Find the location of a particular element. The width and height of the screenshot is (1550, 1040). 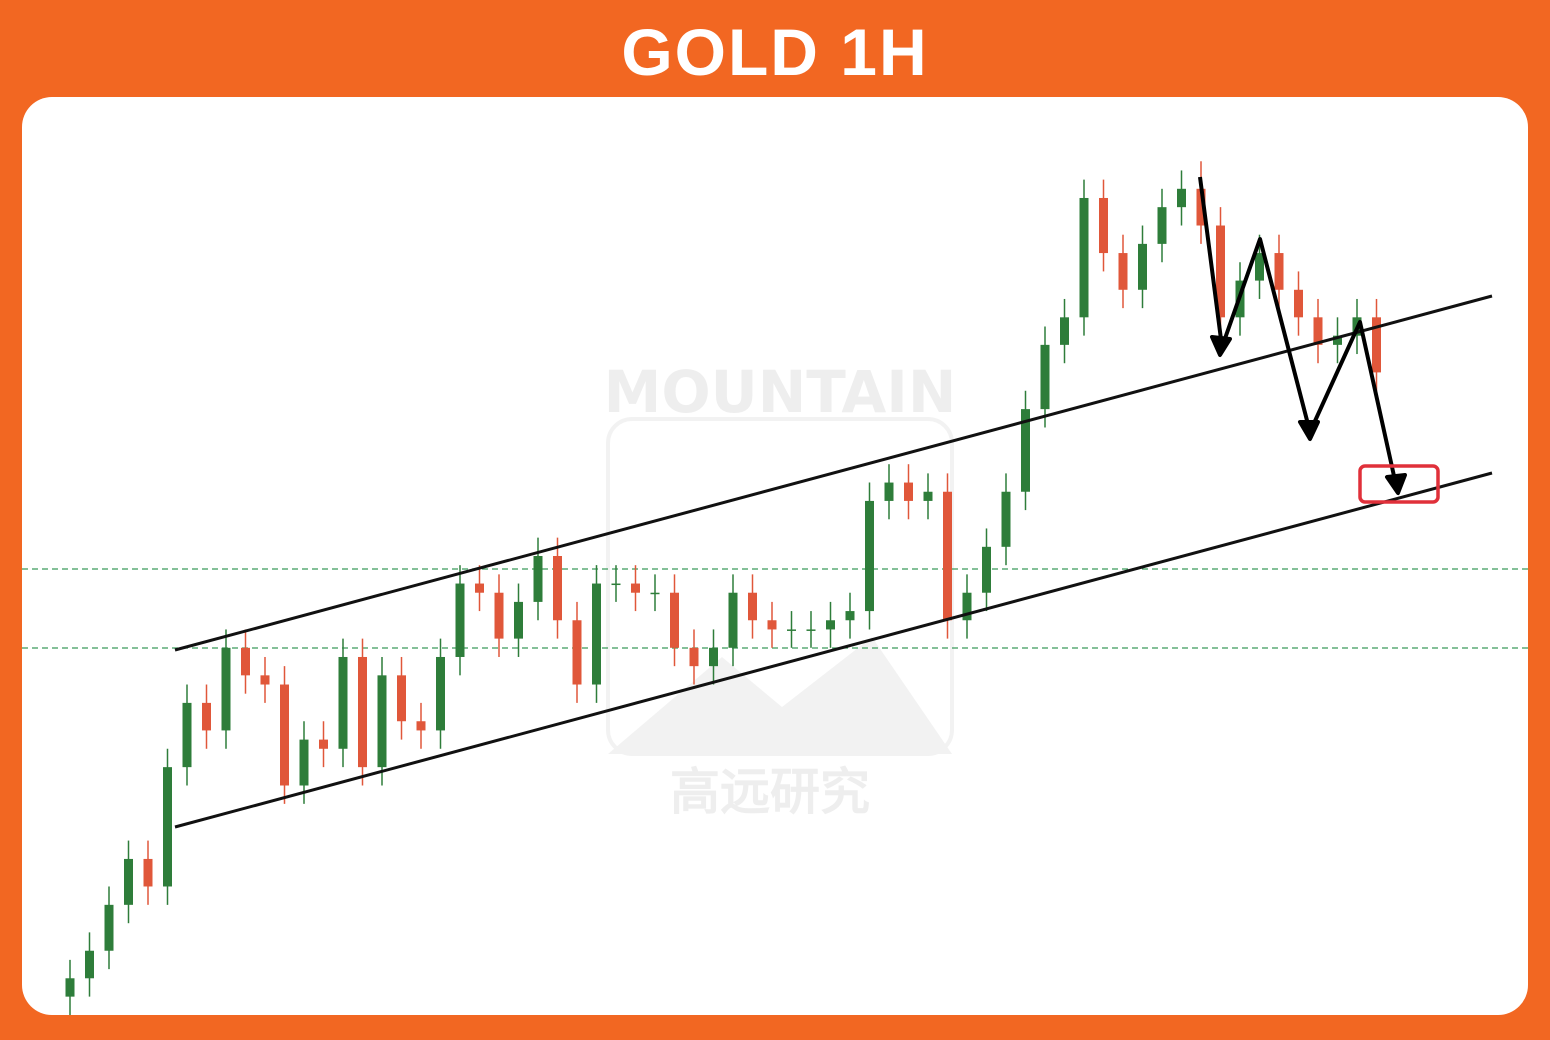

watermark: MOUNTAIN 高远研究 is located at coordinates (780, 589).